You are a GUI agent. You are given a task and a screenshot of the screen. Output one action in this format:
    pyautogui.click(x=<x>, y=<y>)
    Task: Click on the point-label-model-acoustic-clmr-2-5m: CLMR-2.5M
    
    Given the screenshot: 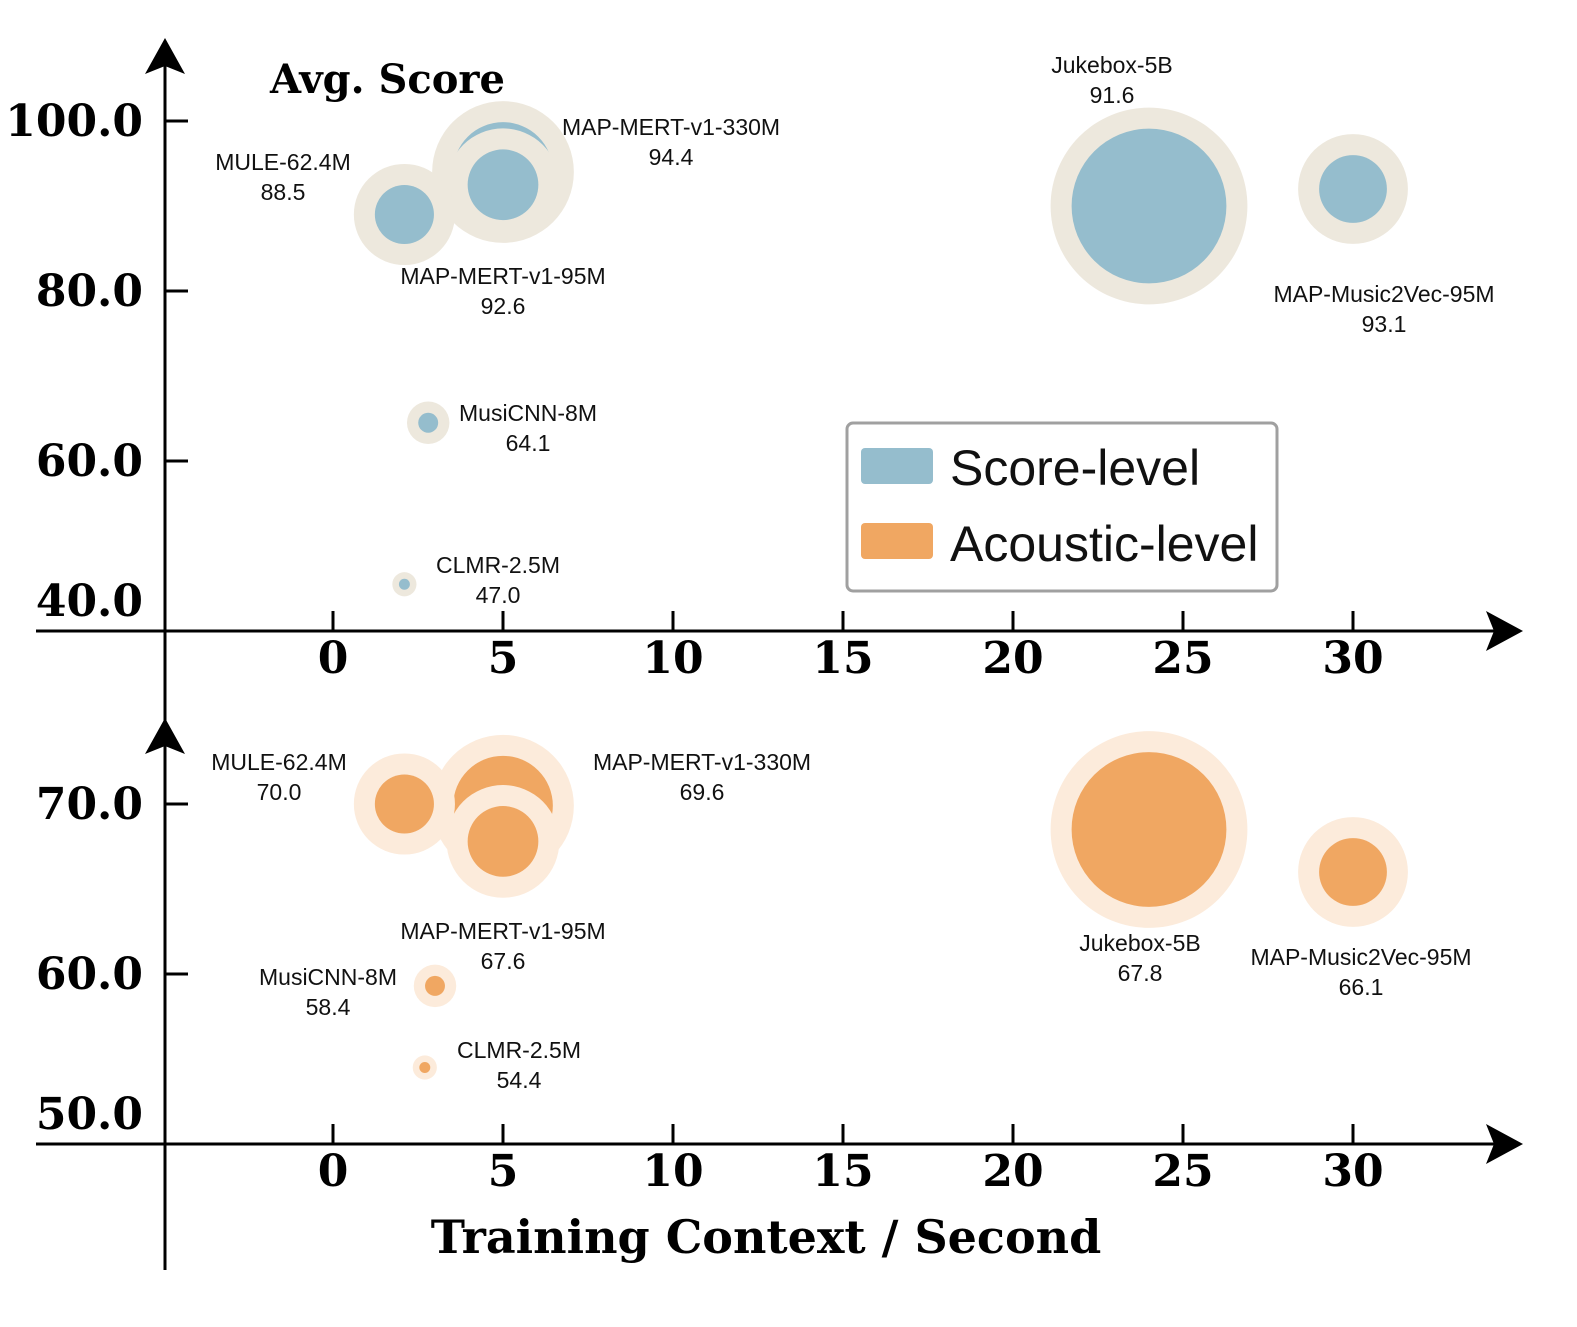 What is the action you would take?
    pyautogui.click(x=519, y=1050)
    